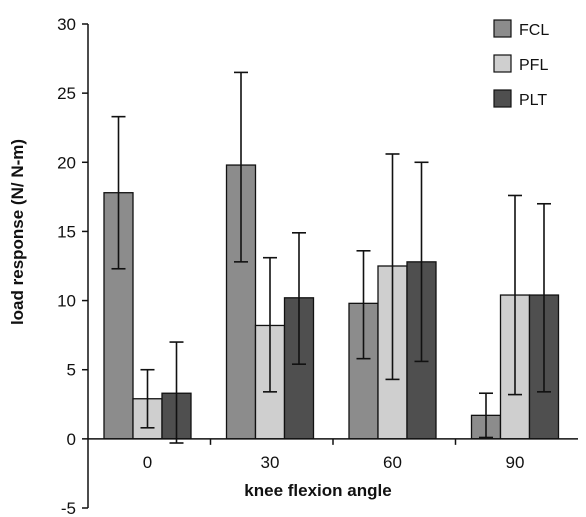  I want to click on legend-swatch-plt, so click(502, 98).